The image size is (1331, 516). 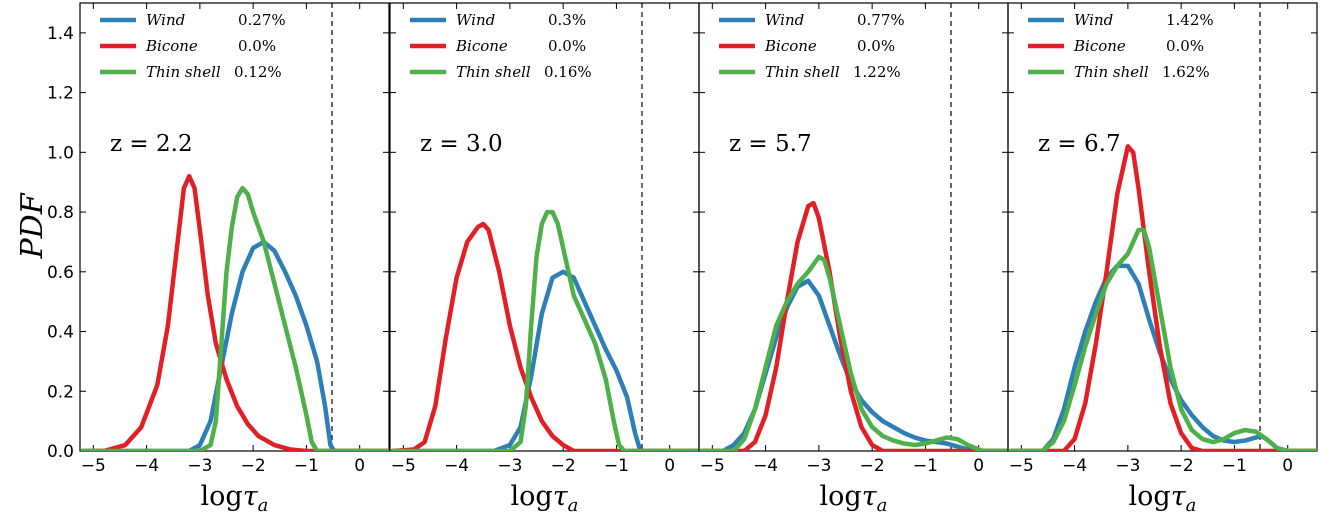 I want to click on legend-value-thin-shell: 1.62%, so click(x=1186, y=72).